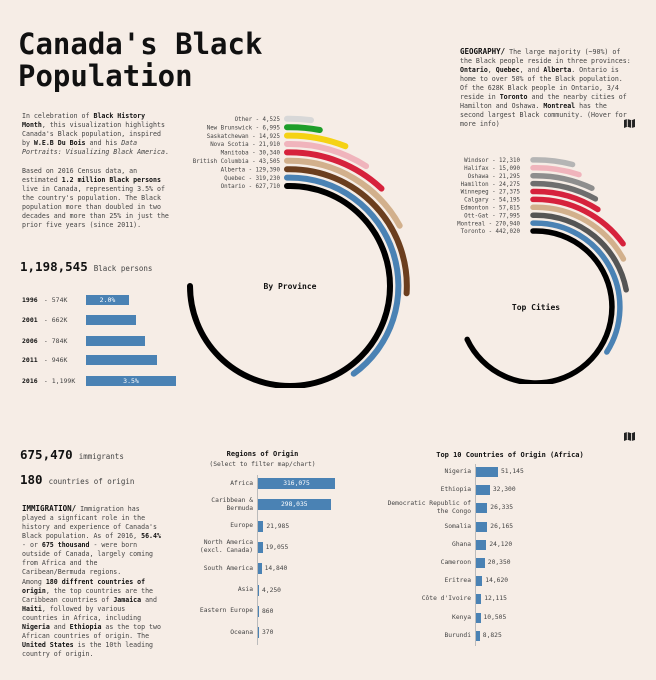  I want to click on province-label: New Brunswick - 6,995, so click(244, 128).